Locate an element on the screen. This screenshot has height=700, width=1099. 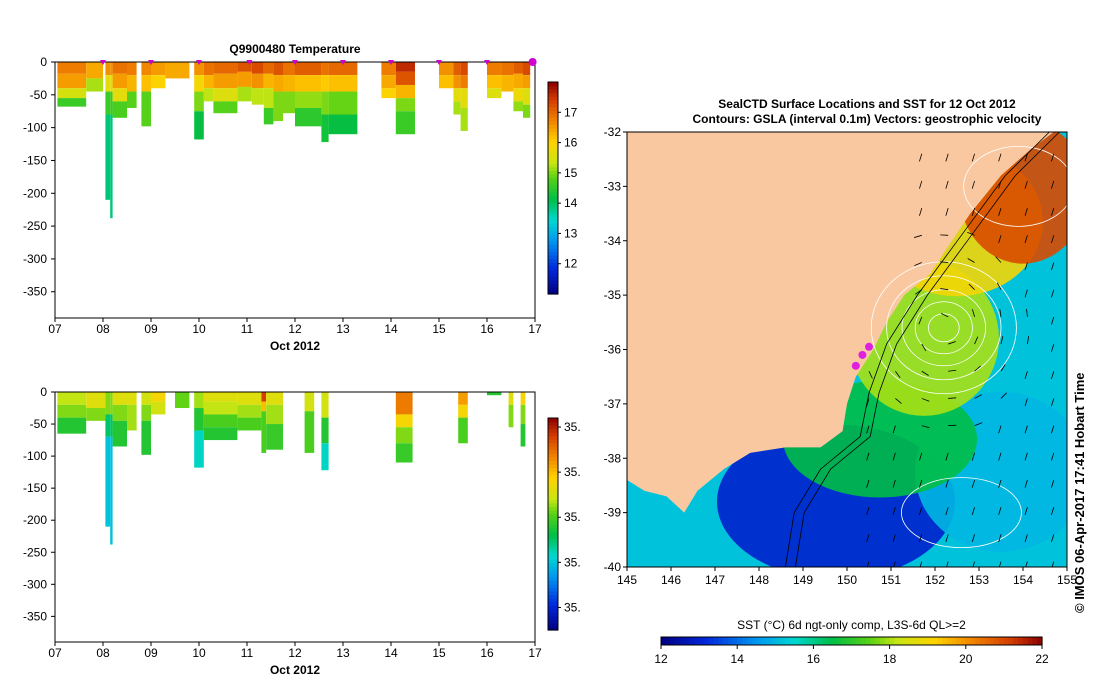
gsla-contour is located at coordinates (943, 328).